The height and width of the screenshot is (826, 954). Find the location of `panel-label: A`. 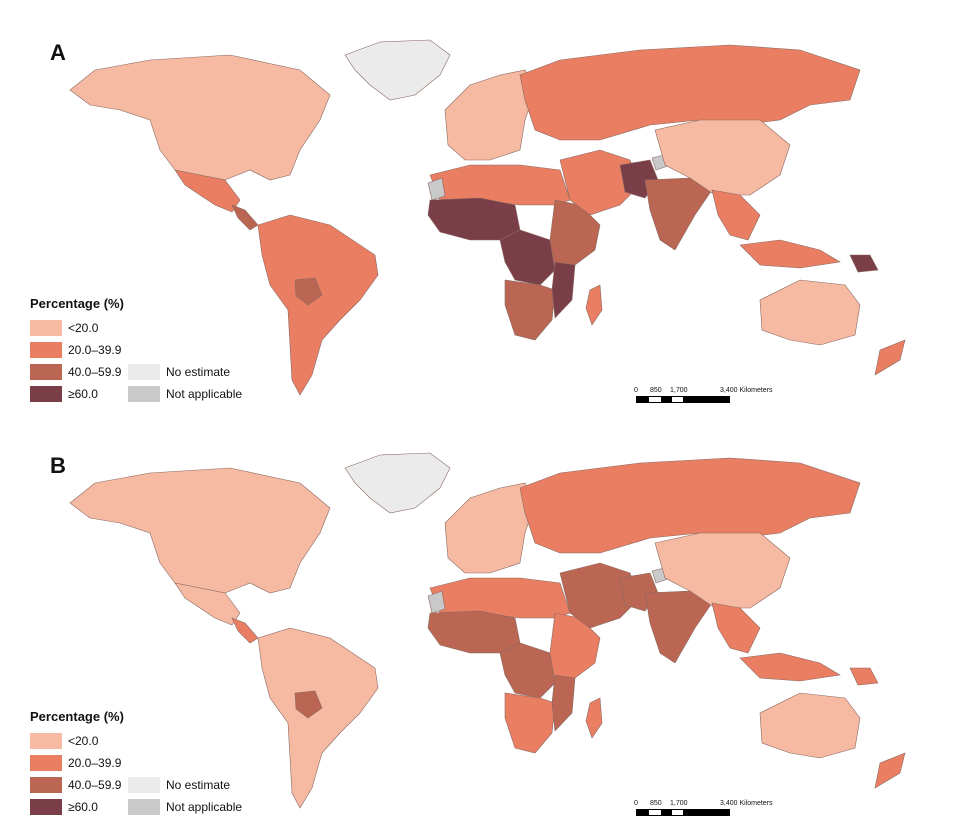

panel-label: A is located at coordinates (58, 52).